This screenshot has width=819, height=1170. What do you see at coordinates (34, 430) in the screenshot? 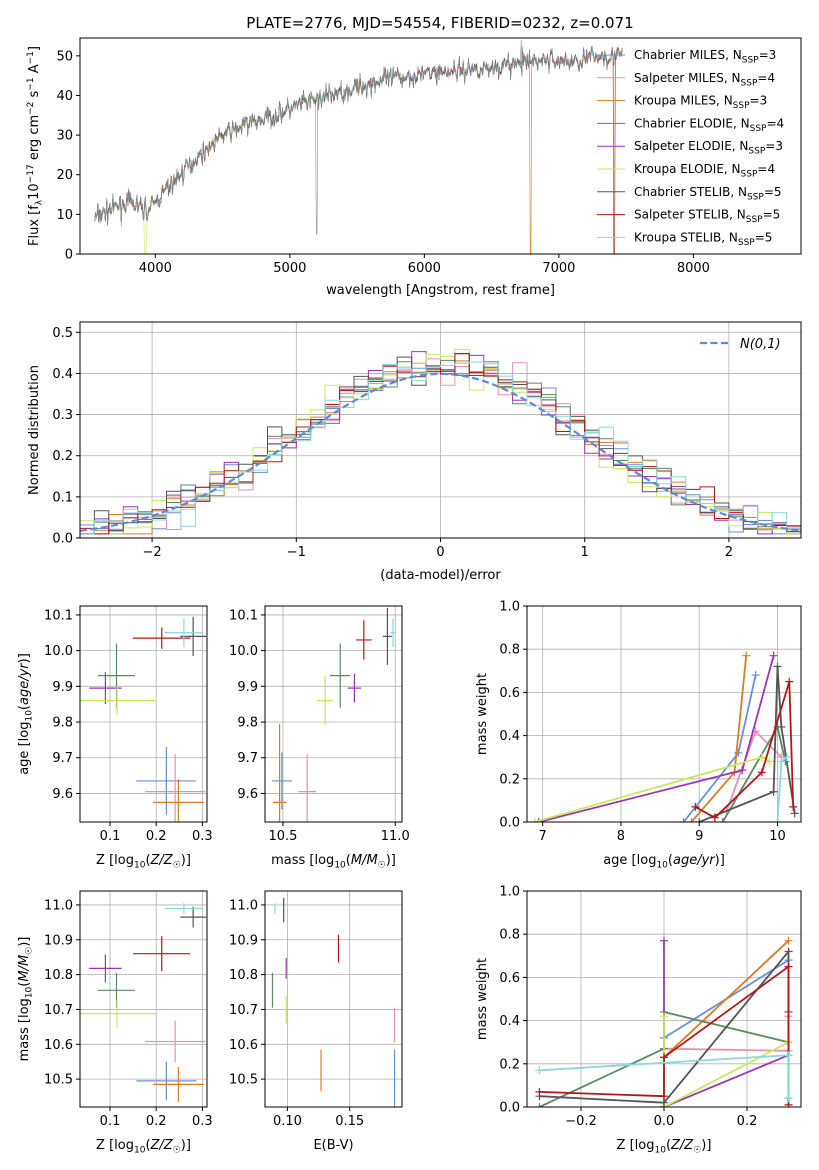
I see `y-axis-label: Normed distribution` at bounding box center [34, 430].